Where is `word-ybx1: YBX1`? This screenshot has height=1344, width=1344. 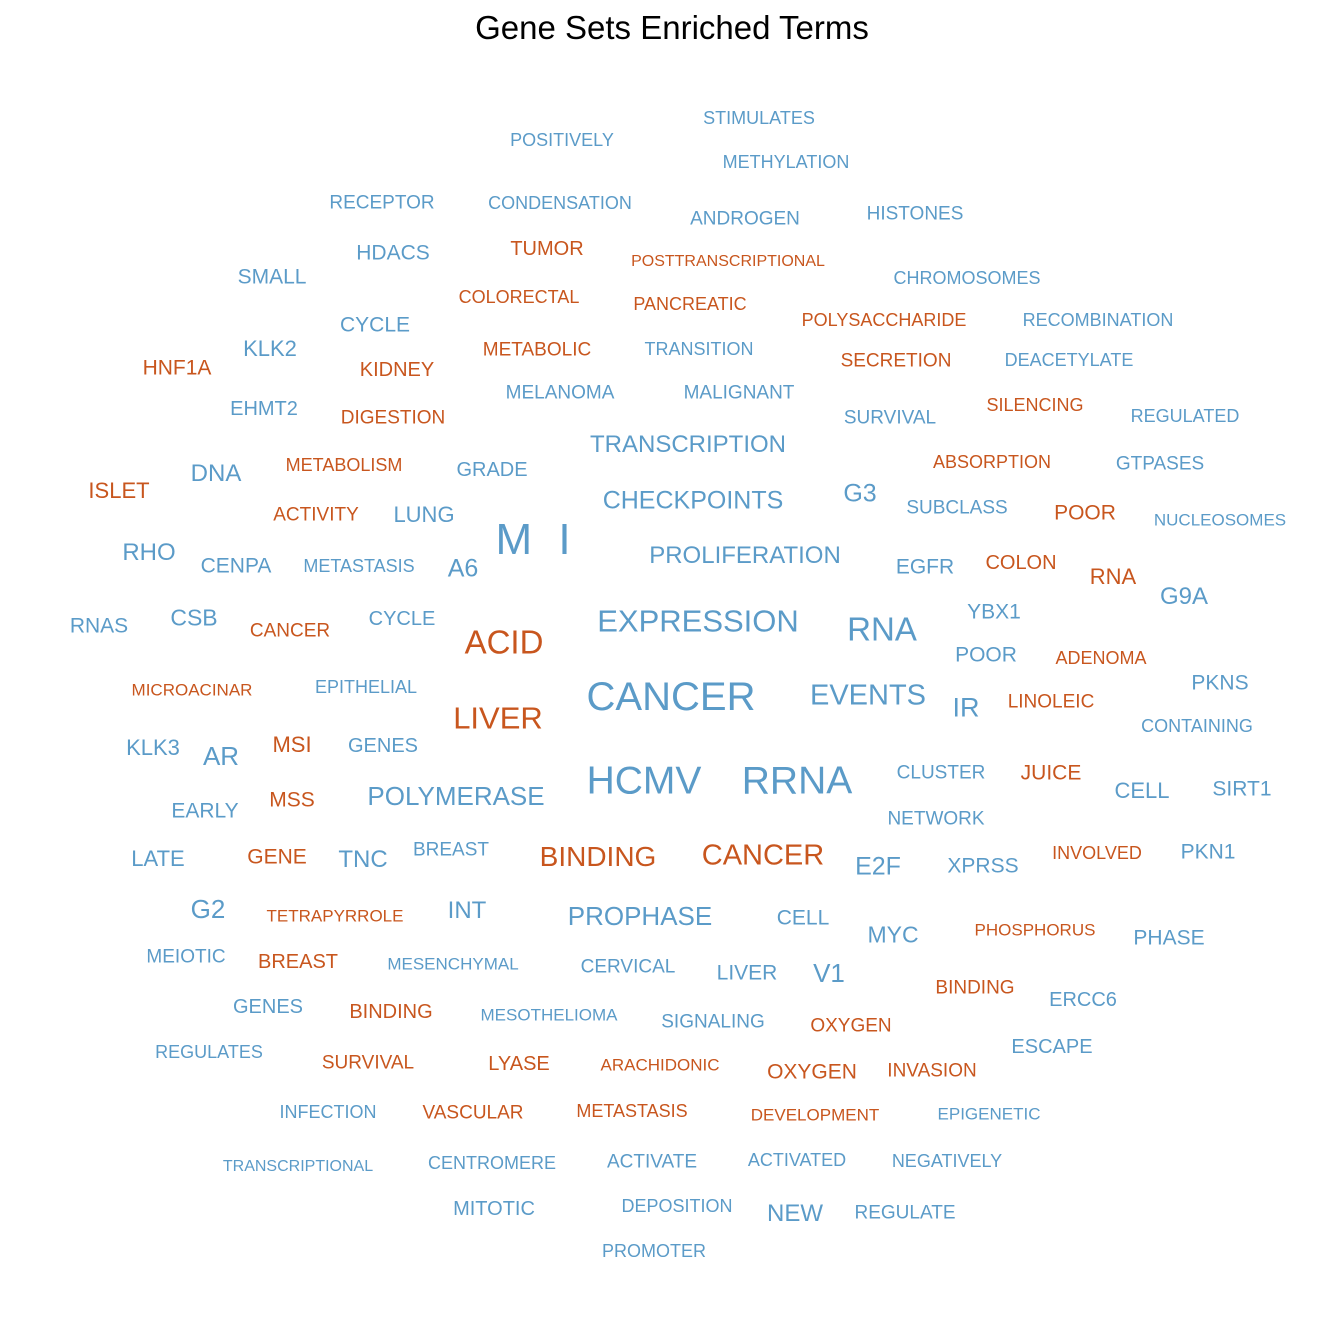
word-ybx1: YBX1 is located at coordinates (994, 612).